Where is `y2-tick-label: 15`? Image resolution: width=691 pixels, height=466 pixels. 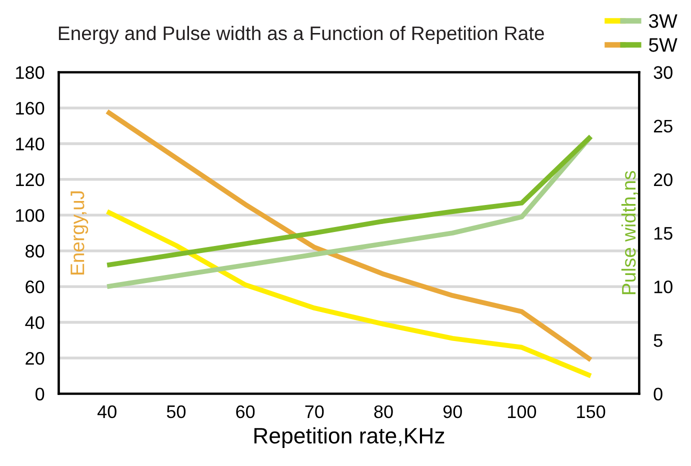
y2-tick-label: 15 is located at coordinates (663, 233).